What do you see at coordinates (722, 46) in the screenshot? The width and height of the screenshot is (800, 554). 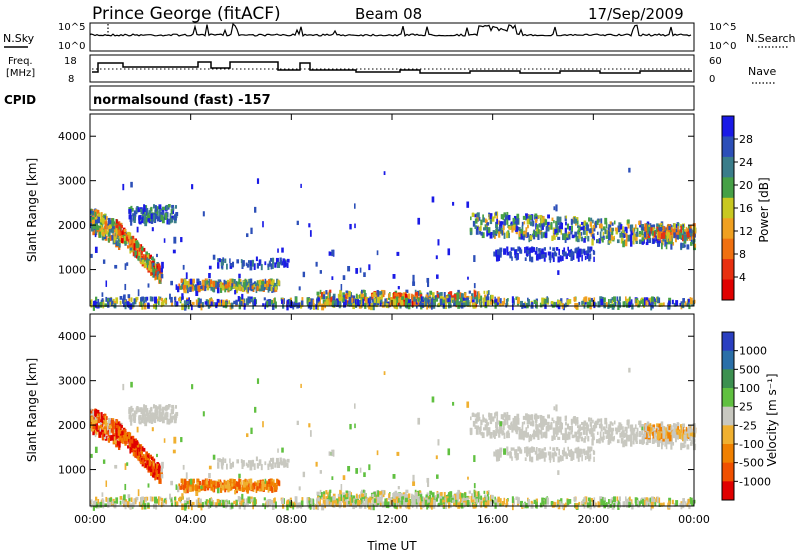 I see `nsearch-tick-bottom: 10^0` at bounding box center [722, 46].